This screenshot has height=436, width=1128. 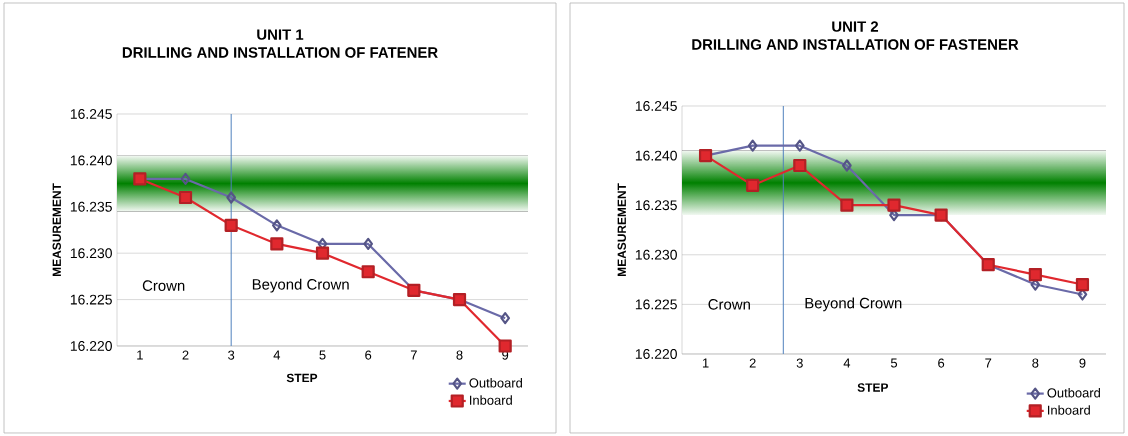 What do you see at coordinates (855, 35) in the screenshot?
I see `chart-title: UNIT 2 DRILLING AND INSTALLATION OF FASTENER` at bounding box center [855, 35].